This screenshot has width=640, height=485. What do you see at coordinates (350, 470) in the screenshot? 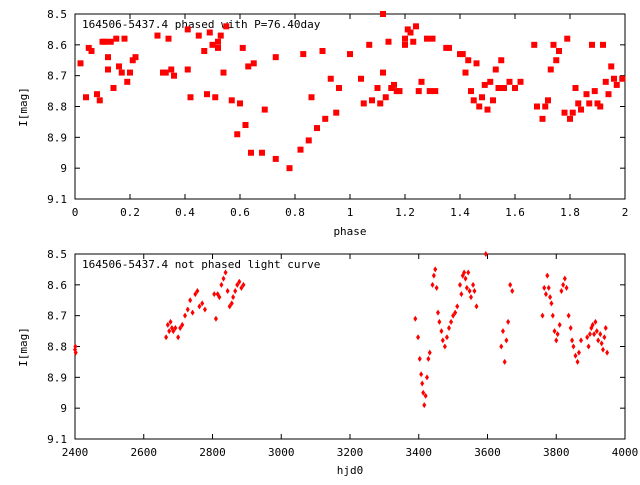
I see `x-axis-label: hjd0` at bounding box center [350, 470].